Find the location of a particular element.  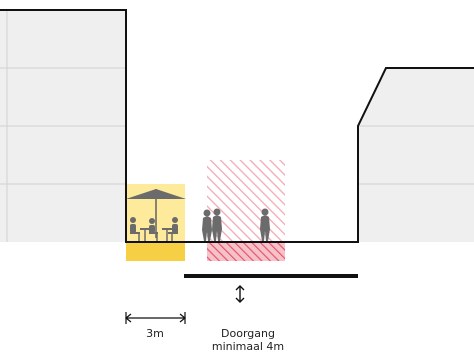

passage-label: Doorgang minimaal 4m is located at coordinates (248, 340).